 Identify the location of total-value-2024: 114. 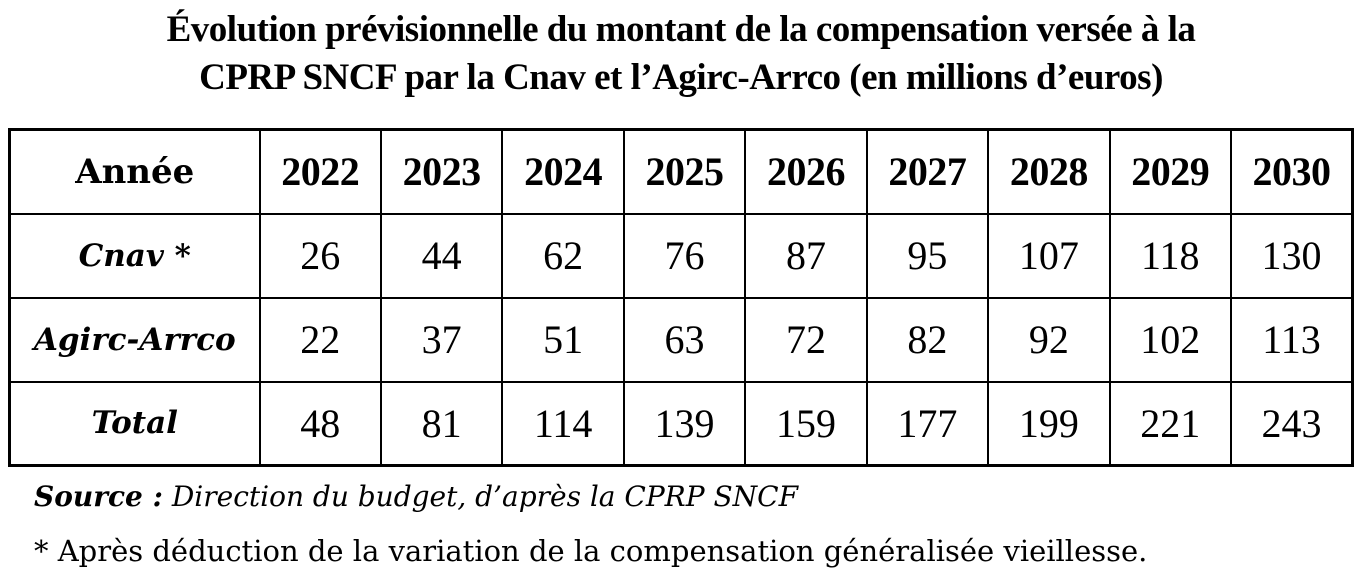
(563, 423).